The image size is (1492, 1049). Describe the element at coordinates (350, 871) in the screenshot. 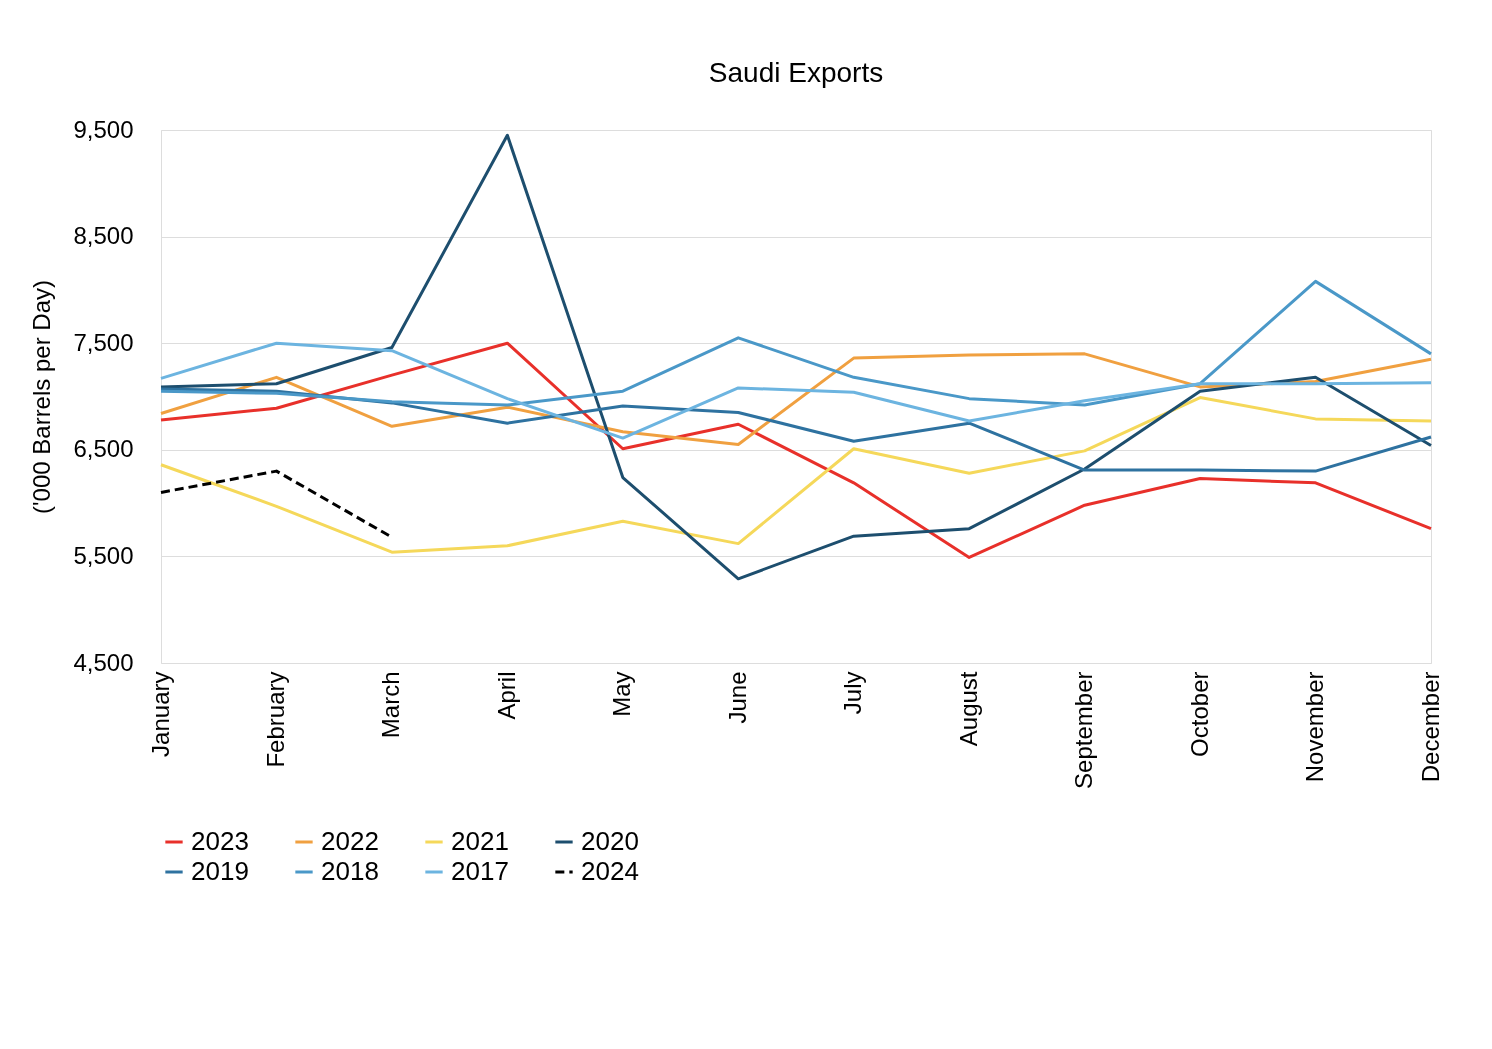

I see `legend-label: 2018` at that location.